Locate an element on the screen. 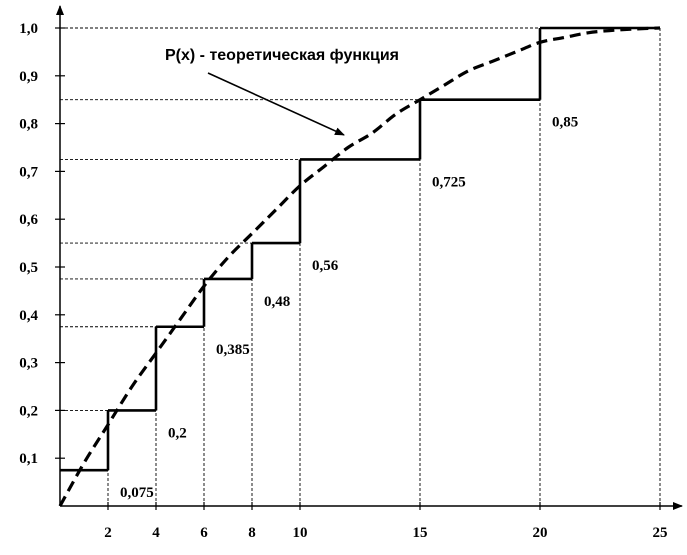 This screenshot has height=555, width=687. x-tick-label: 25 is located at coordinates (660, 533).